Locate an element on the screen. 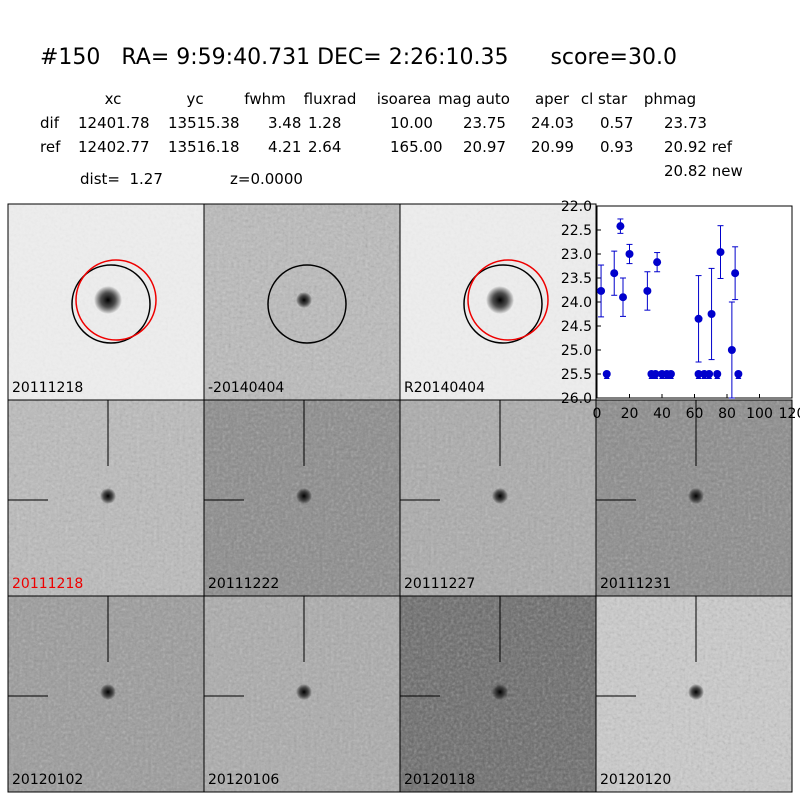 The image size is (800, 804). column-header: mag auto is located at coordinates (474, 99).